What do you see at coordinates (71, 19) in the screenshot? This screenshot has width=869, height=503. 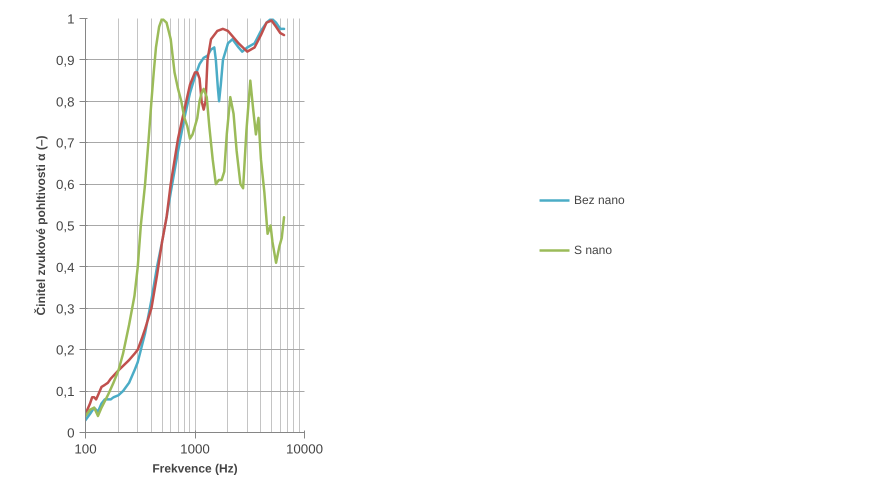 I see `y-tick-label: 1` at bounding box center [71, 19].